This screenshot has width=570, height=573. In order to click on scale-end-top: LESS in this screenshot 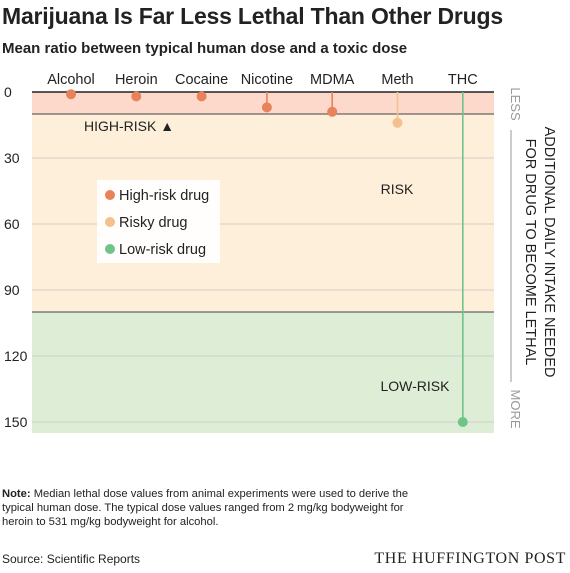, I will do `click(515, 104)`.